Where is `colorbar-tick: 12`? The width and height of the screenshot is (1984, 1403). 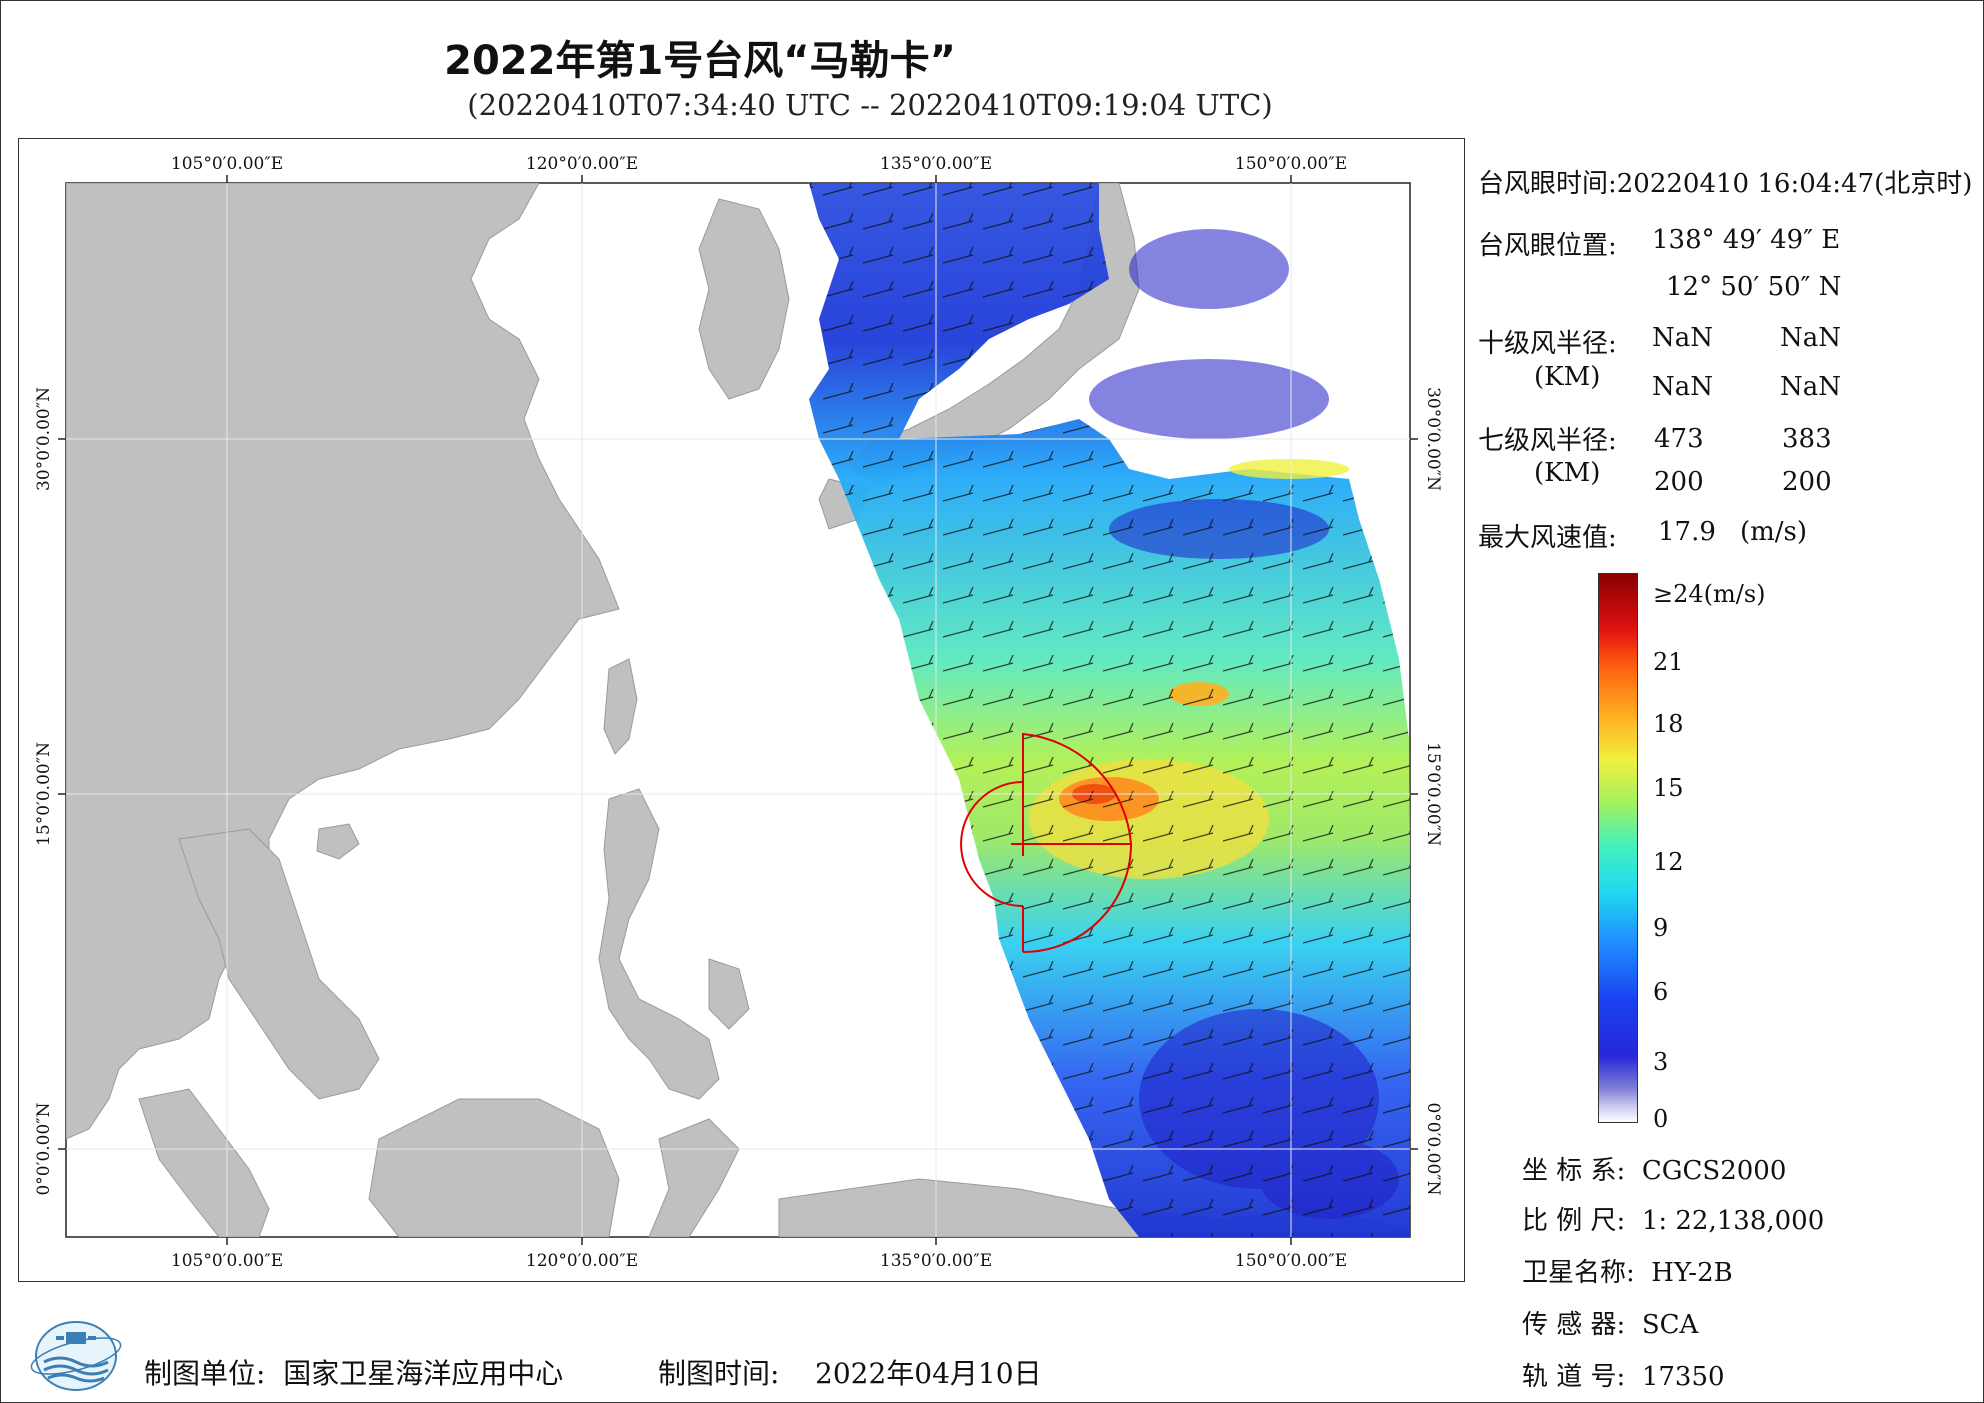 colorbar-tick: 12 is located at coordinates (1668, 862).